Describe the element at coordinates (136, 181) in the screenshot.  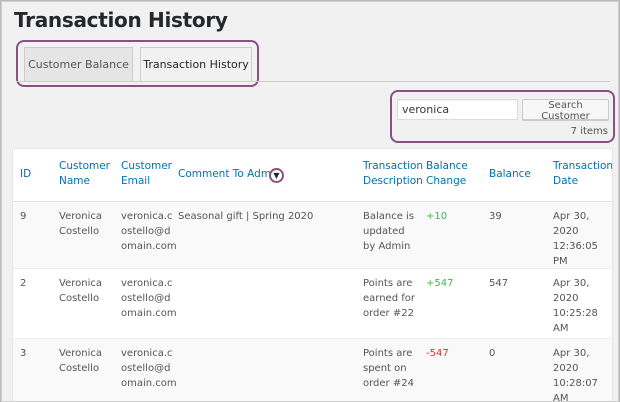
I see `header-line: Email` at that location.